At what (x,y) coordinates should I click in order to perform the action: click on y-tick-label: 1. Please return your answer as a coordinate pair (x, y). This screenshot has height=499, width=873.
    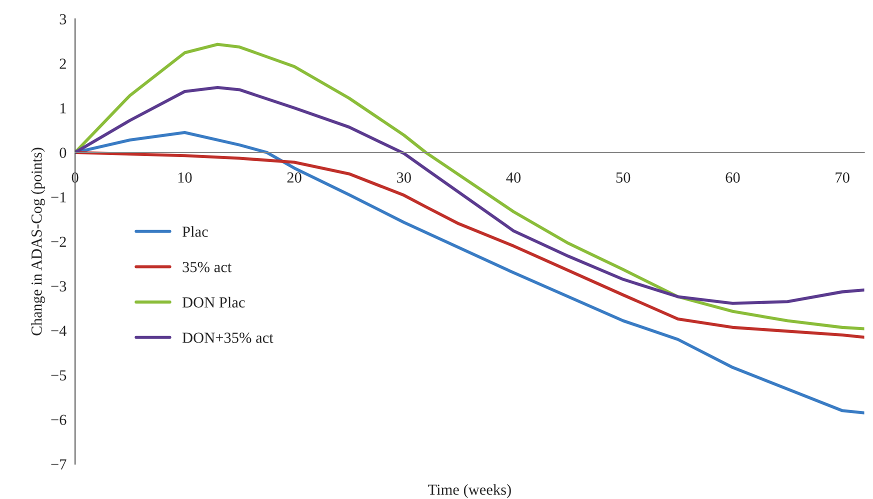
    Looking at the image, I should click on (63, 108).